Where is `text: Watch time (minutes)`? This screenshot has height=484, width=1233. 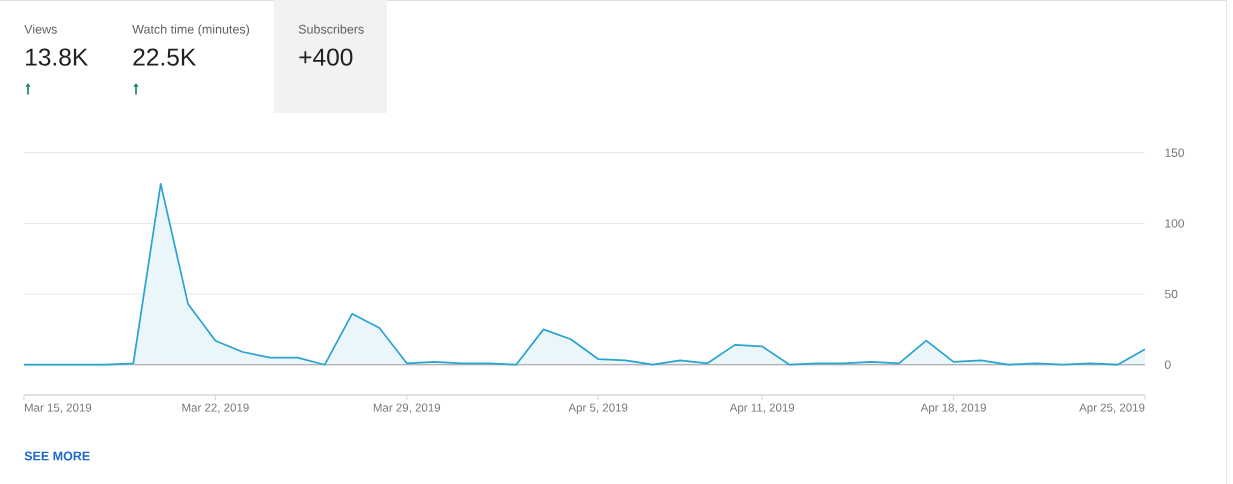 text: Watch time (minutes) is located at coordinates (191, 30).